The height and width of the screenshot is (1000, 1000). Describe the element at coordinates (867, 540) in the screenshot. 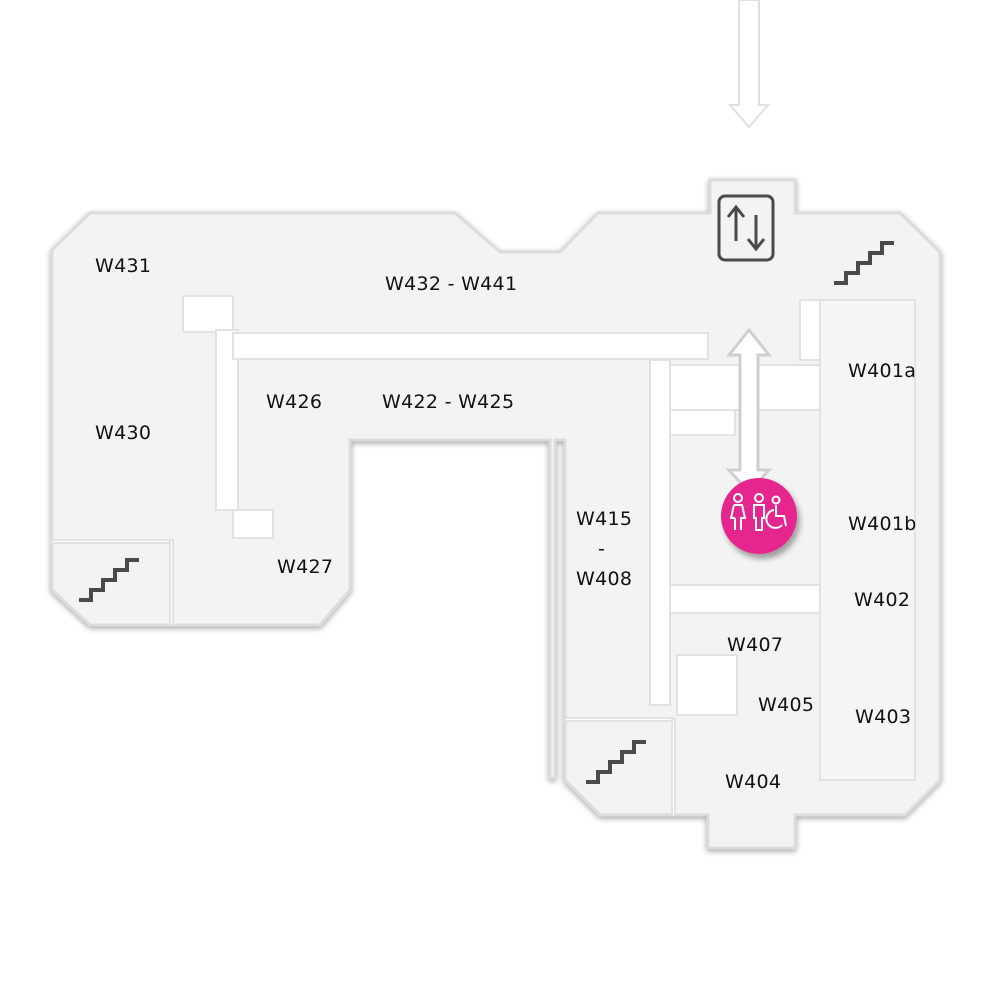

I see `wall-w401` at that location.